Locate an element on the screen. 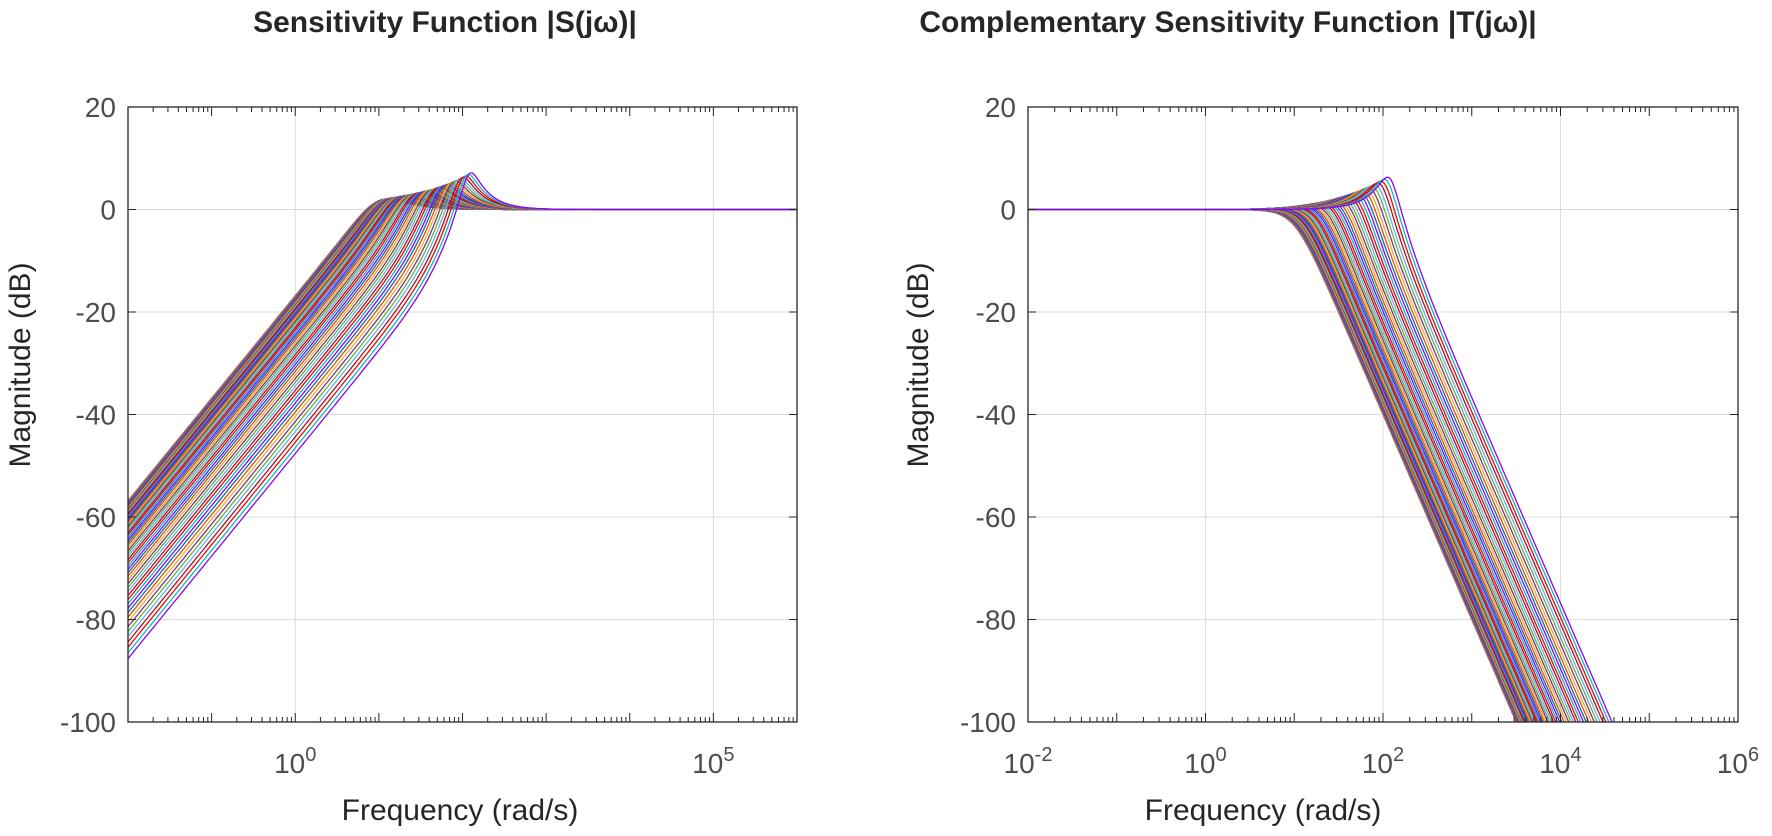 The height and width of the screenshot is (836, 1772). x-tick-label: 10² is located at coordinates (1383, 761).